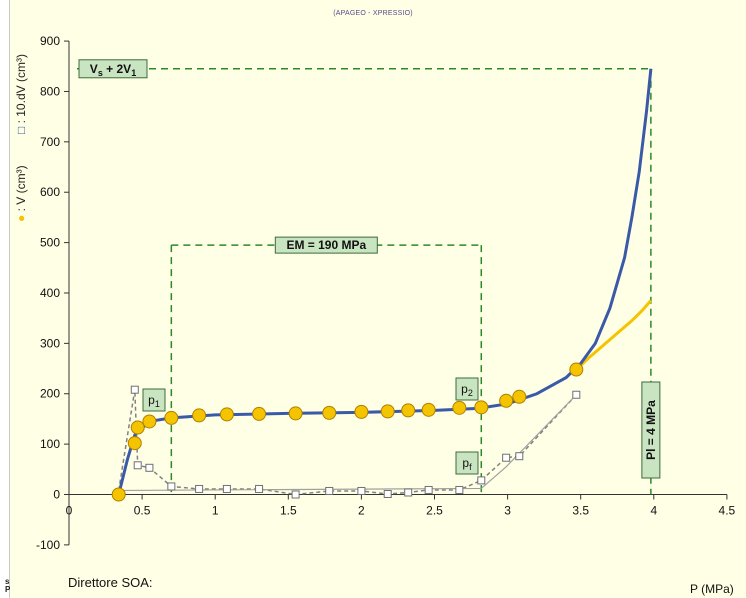 The image size is (746, 598). I want to click on x-tick-label: 2.5, so click(434, 511).